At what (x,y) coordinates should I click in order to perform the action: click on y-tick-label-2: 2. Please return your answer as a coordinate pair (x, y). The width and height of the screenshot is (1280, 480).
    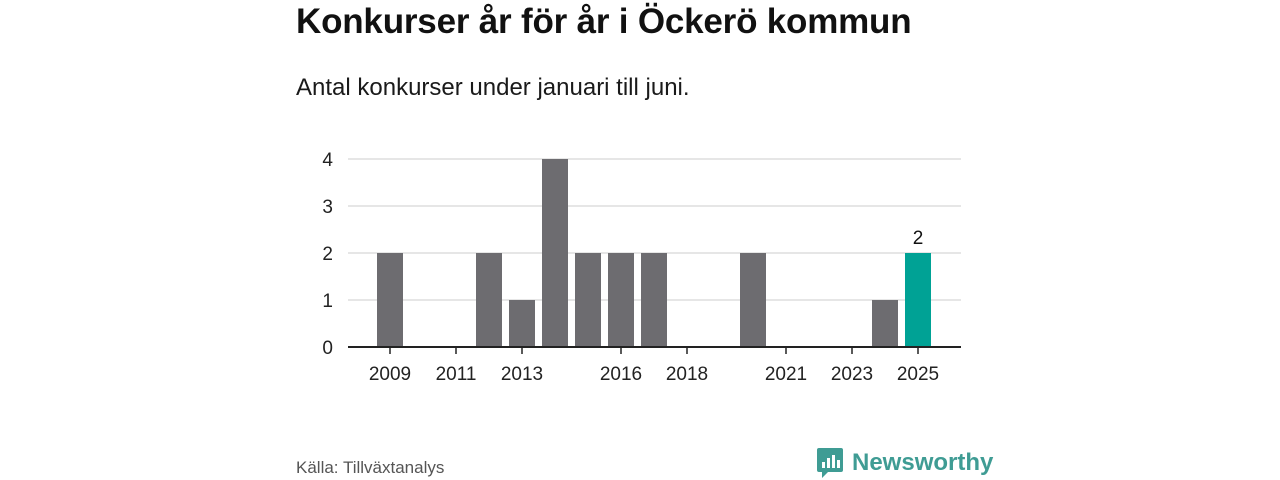
    Looking at the image, I should click on (327, 254).